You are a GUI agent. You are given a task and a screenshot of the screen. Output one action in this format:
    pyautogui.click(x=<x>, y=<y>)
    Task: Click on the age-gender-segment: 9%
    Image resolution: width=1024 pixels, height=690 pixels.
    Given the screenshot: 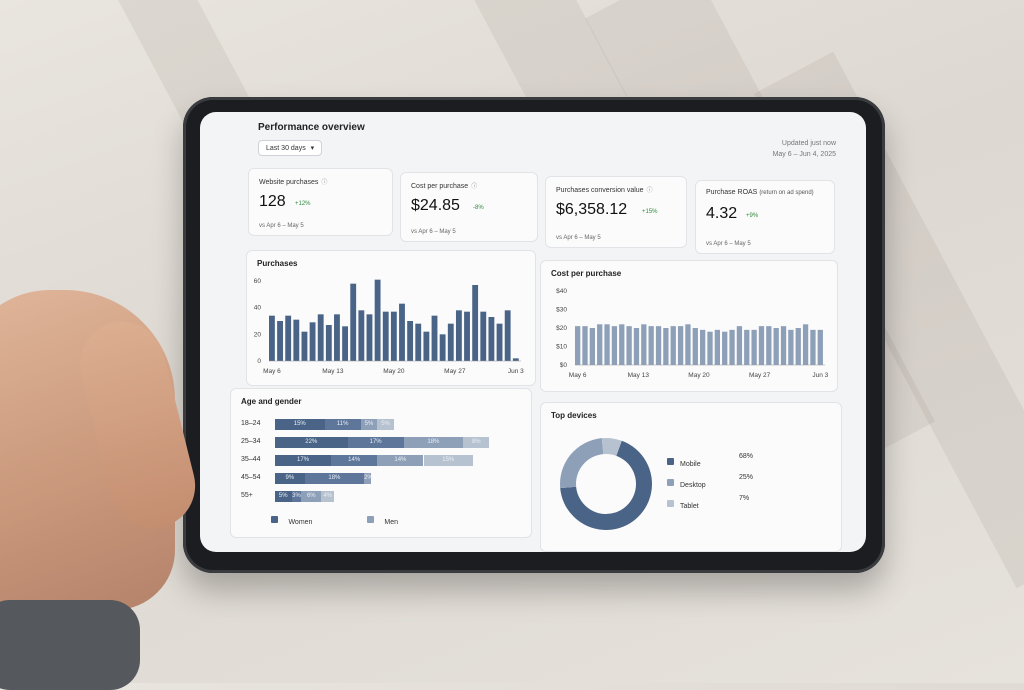 What is the action you would take?
    pyautogui.click(x=290, y=478)
    